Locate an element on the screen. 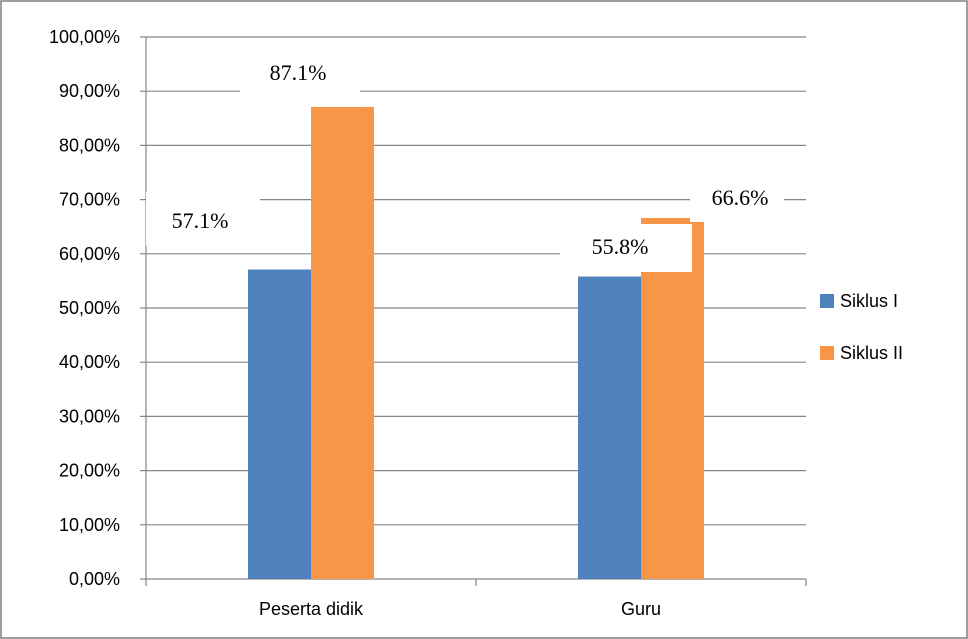 This screenshot has height=639, width=968. data-label: 55.8% is located at coordinates (620, 246).